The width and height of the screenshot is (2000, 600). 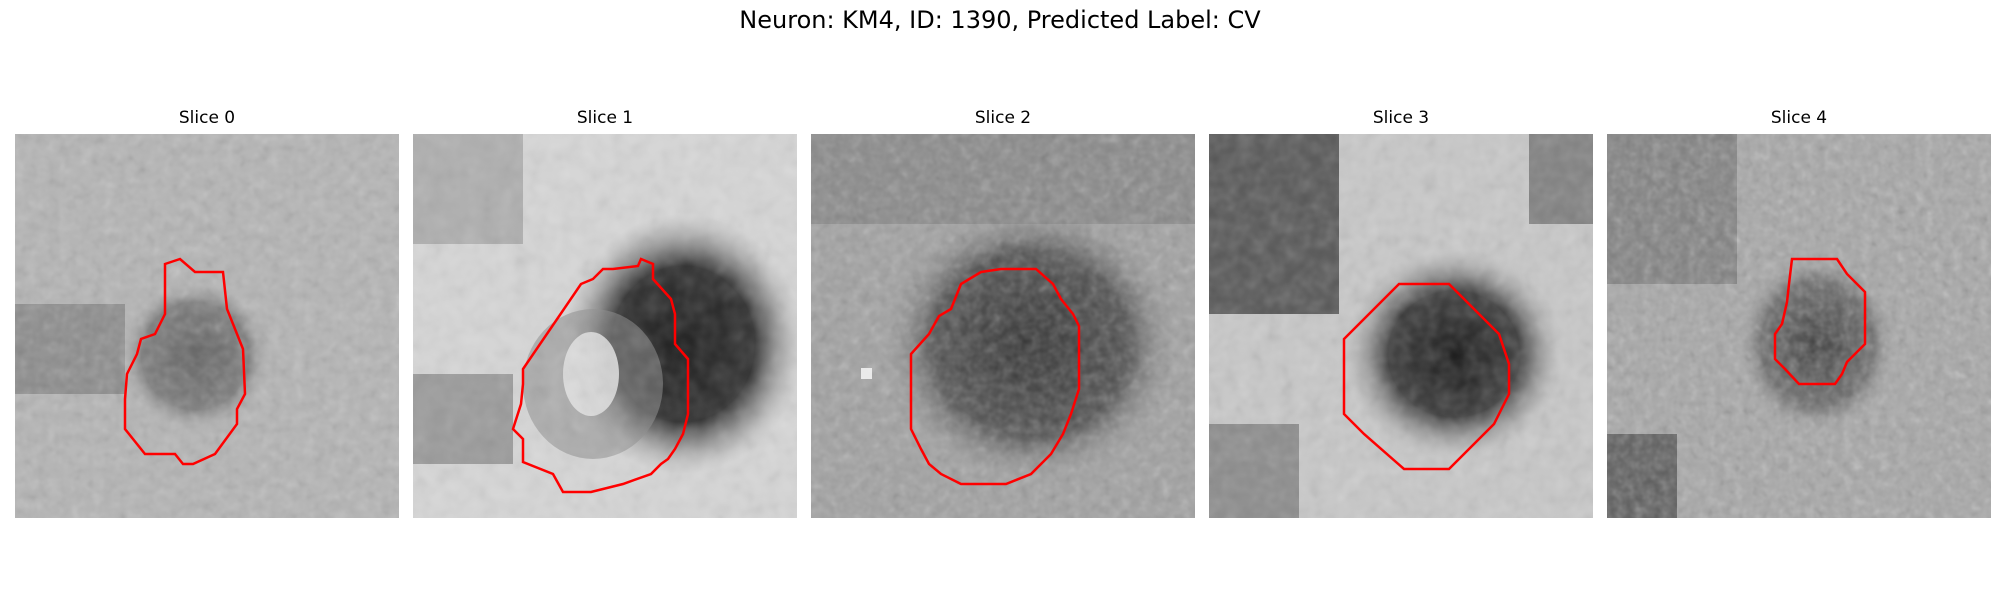 What do you see at coordinates (1003, 118) in the screenshot?
I see `slice-title-2: Slice 2` at bounding box center [1003, 118].